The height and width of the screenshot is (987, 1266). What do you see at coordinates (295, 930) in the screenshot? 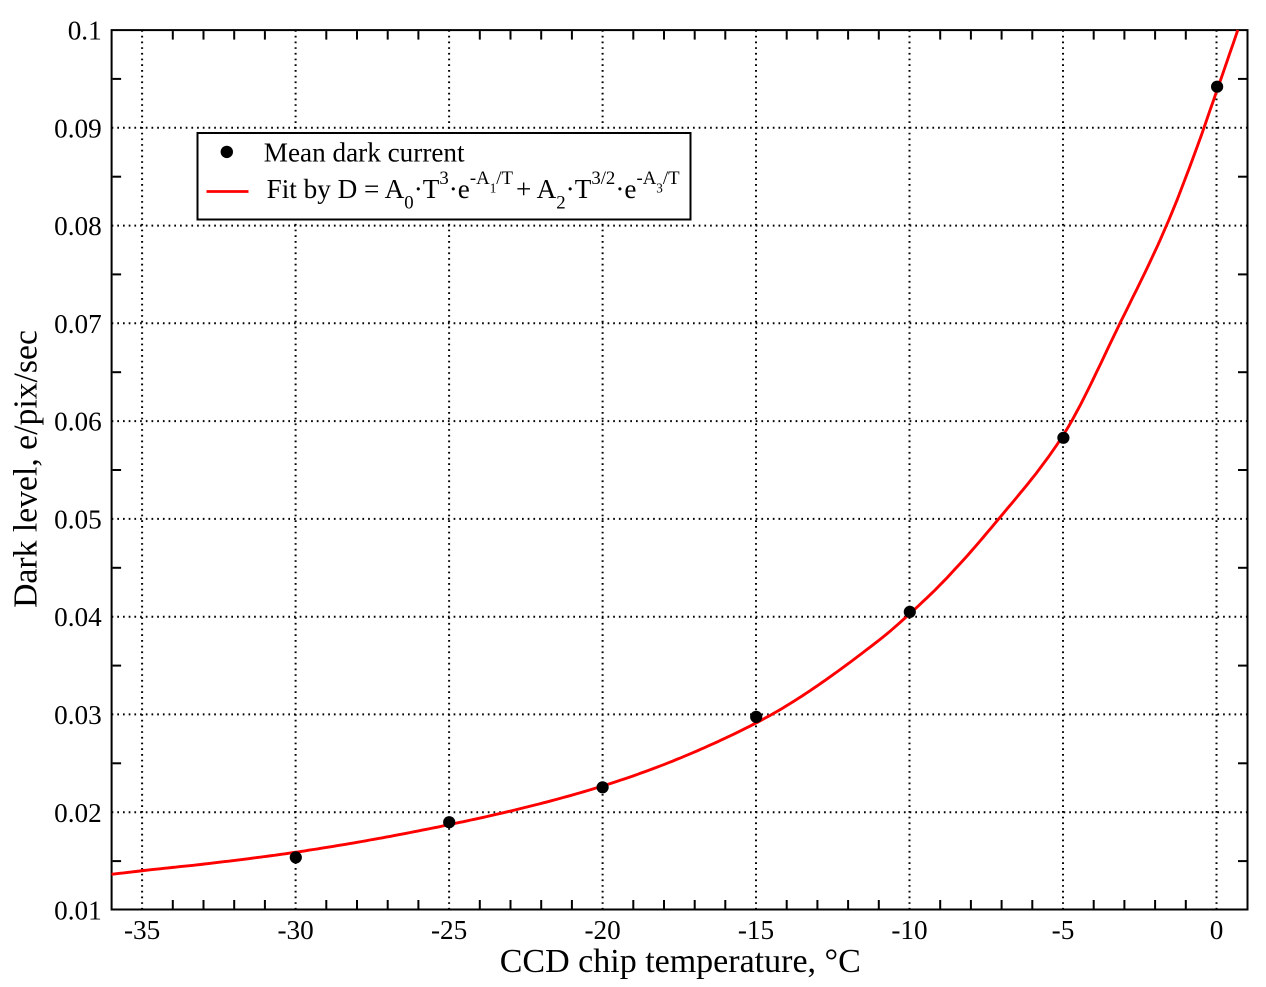
I see `svg-text: -30` at bounding box center [295, 930].